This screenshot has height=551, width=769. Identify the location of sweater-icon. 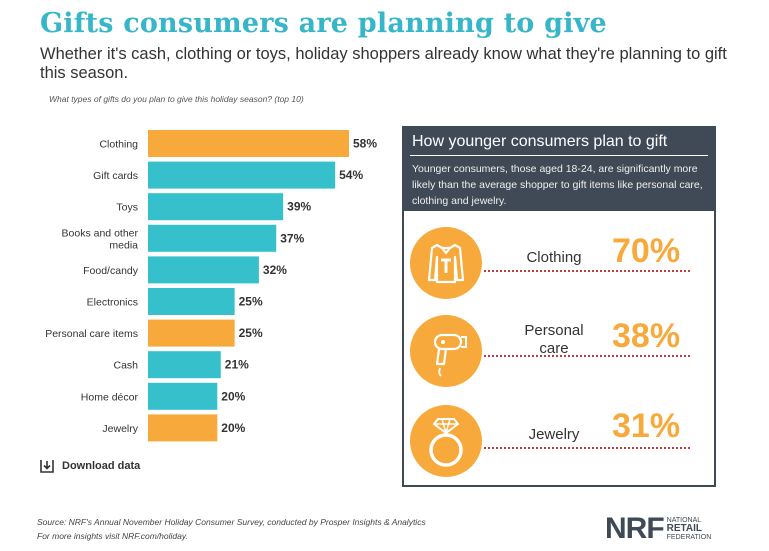
(446, 263).